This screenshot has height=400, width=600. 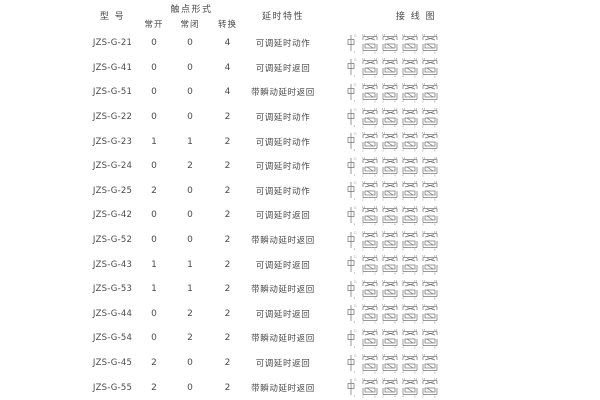 I want to click on cell-model: JZS-G-51, so click(x=112, y=92).